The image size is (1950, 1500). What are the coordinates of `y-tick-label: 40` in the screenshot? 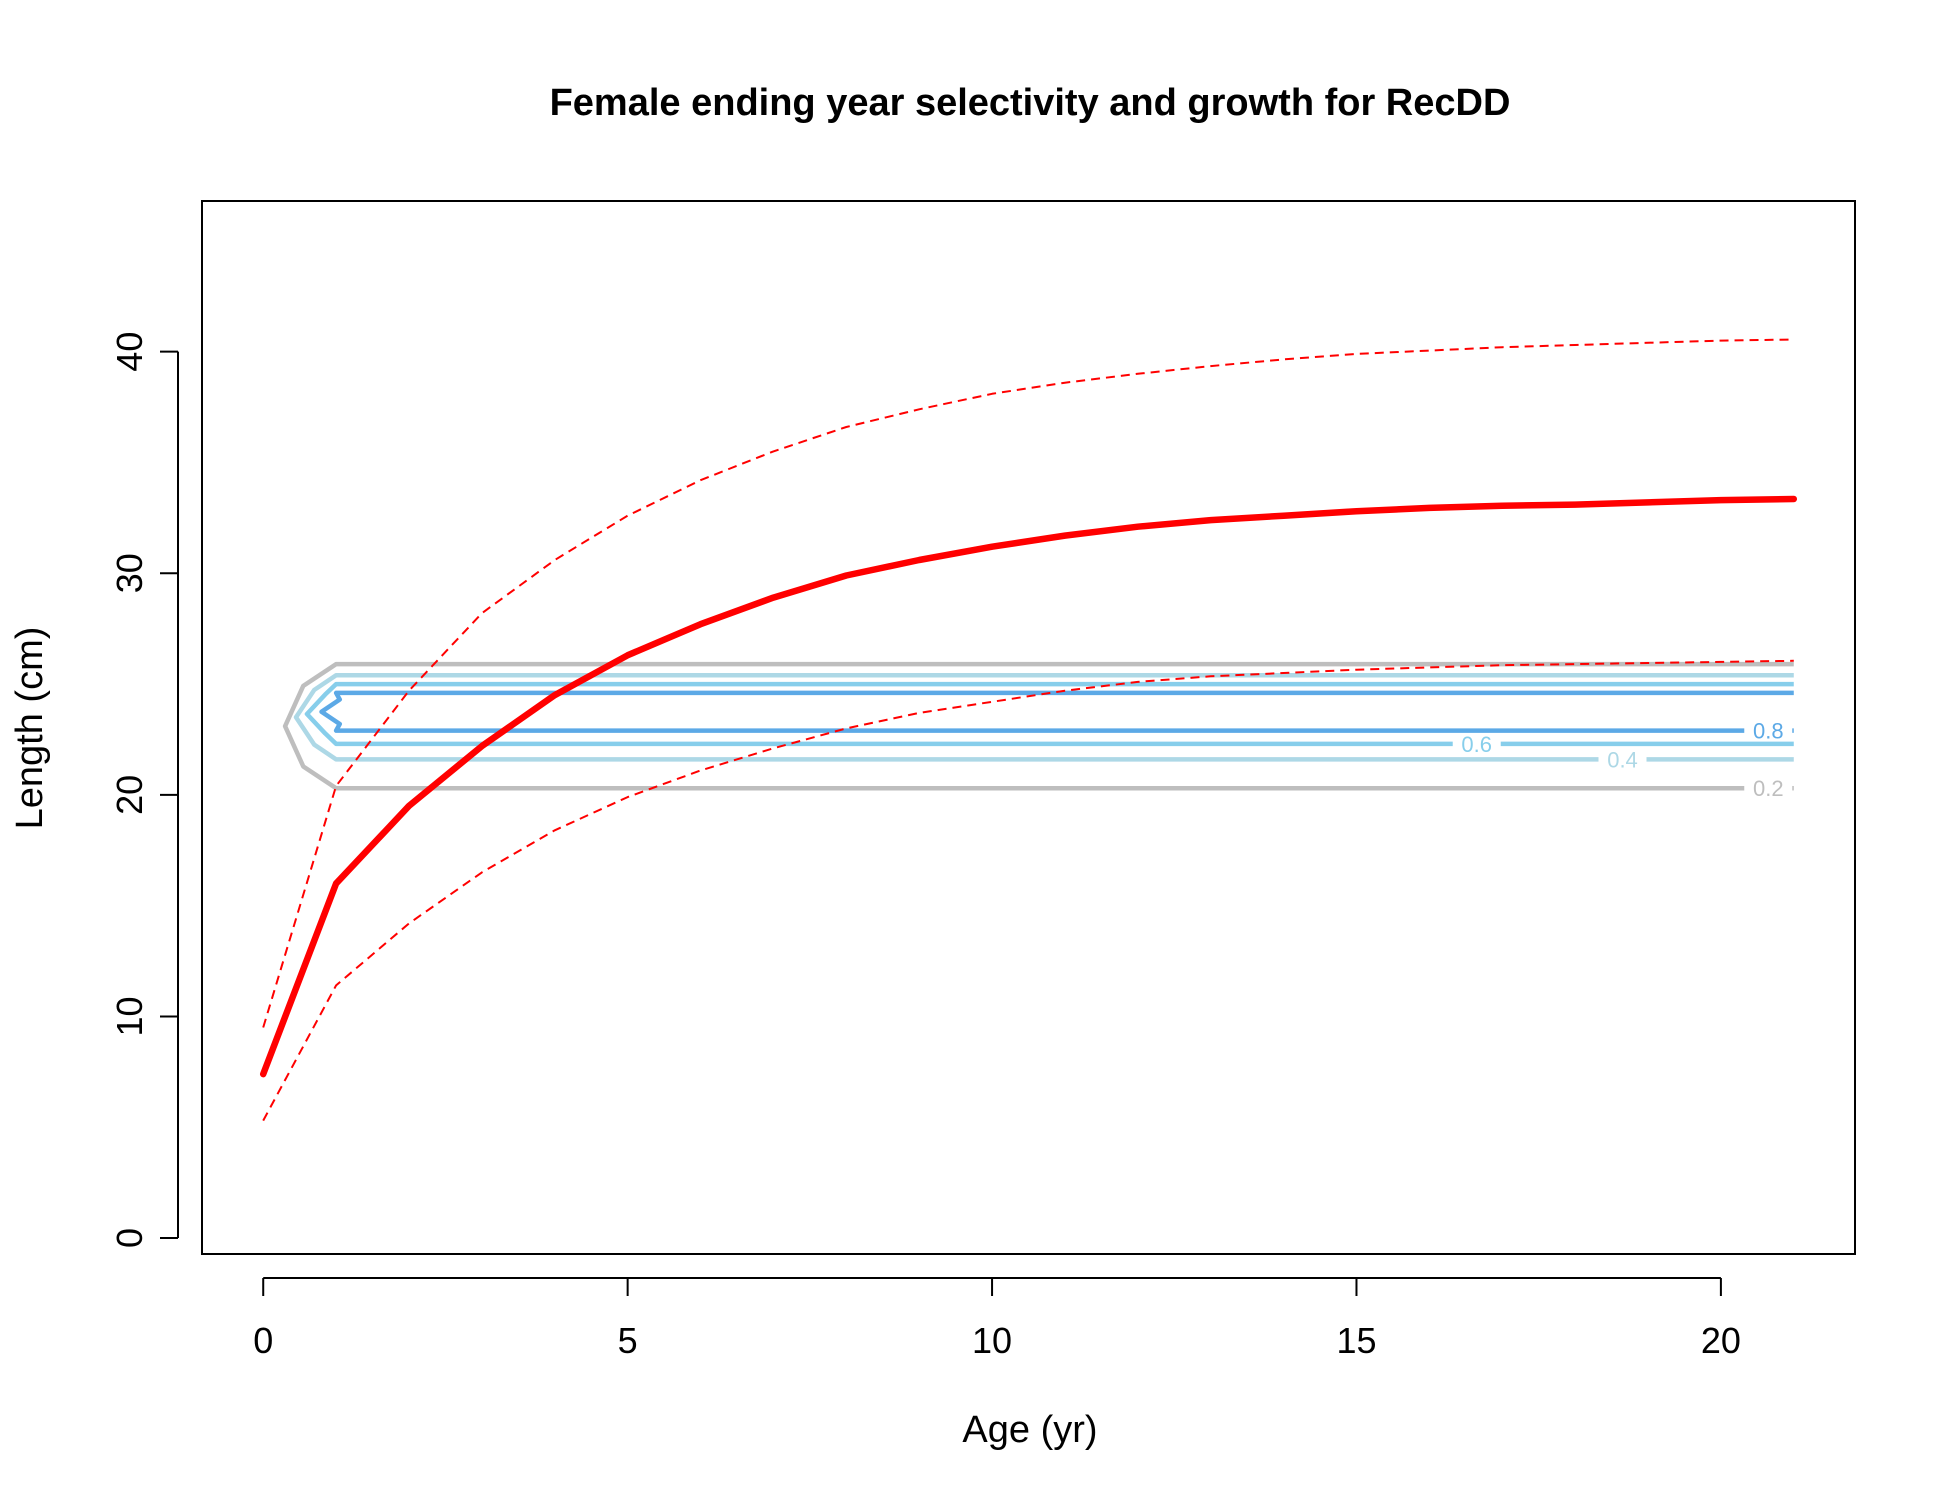 It's located at (129, 352).